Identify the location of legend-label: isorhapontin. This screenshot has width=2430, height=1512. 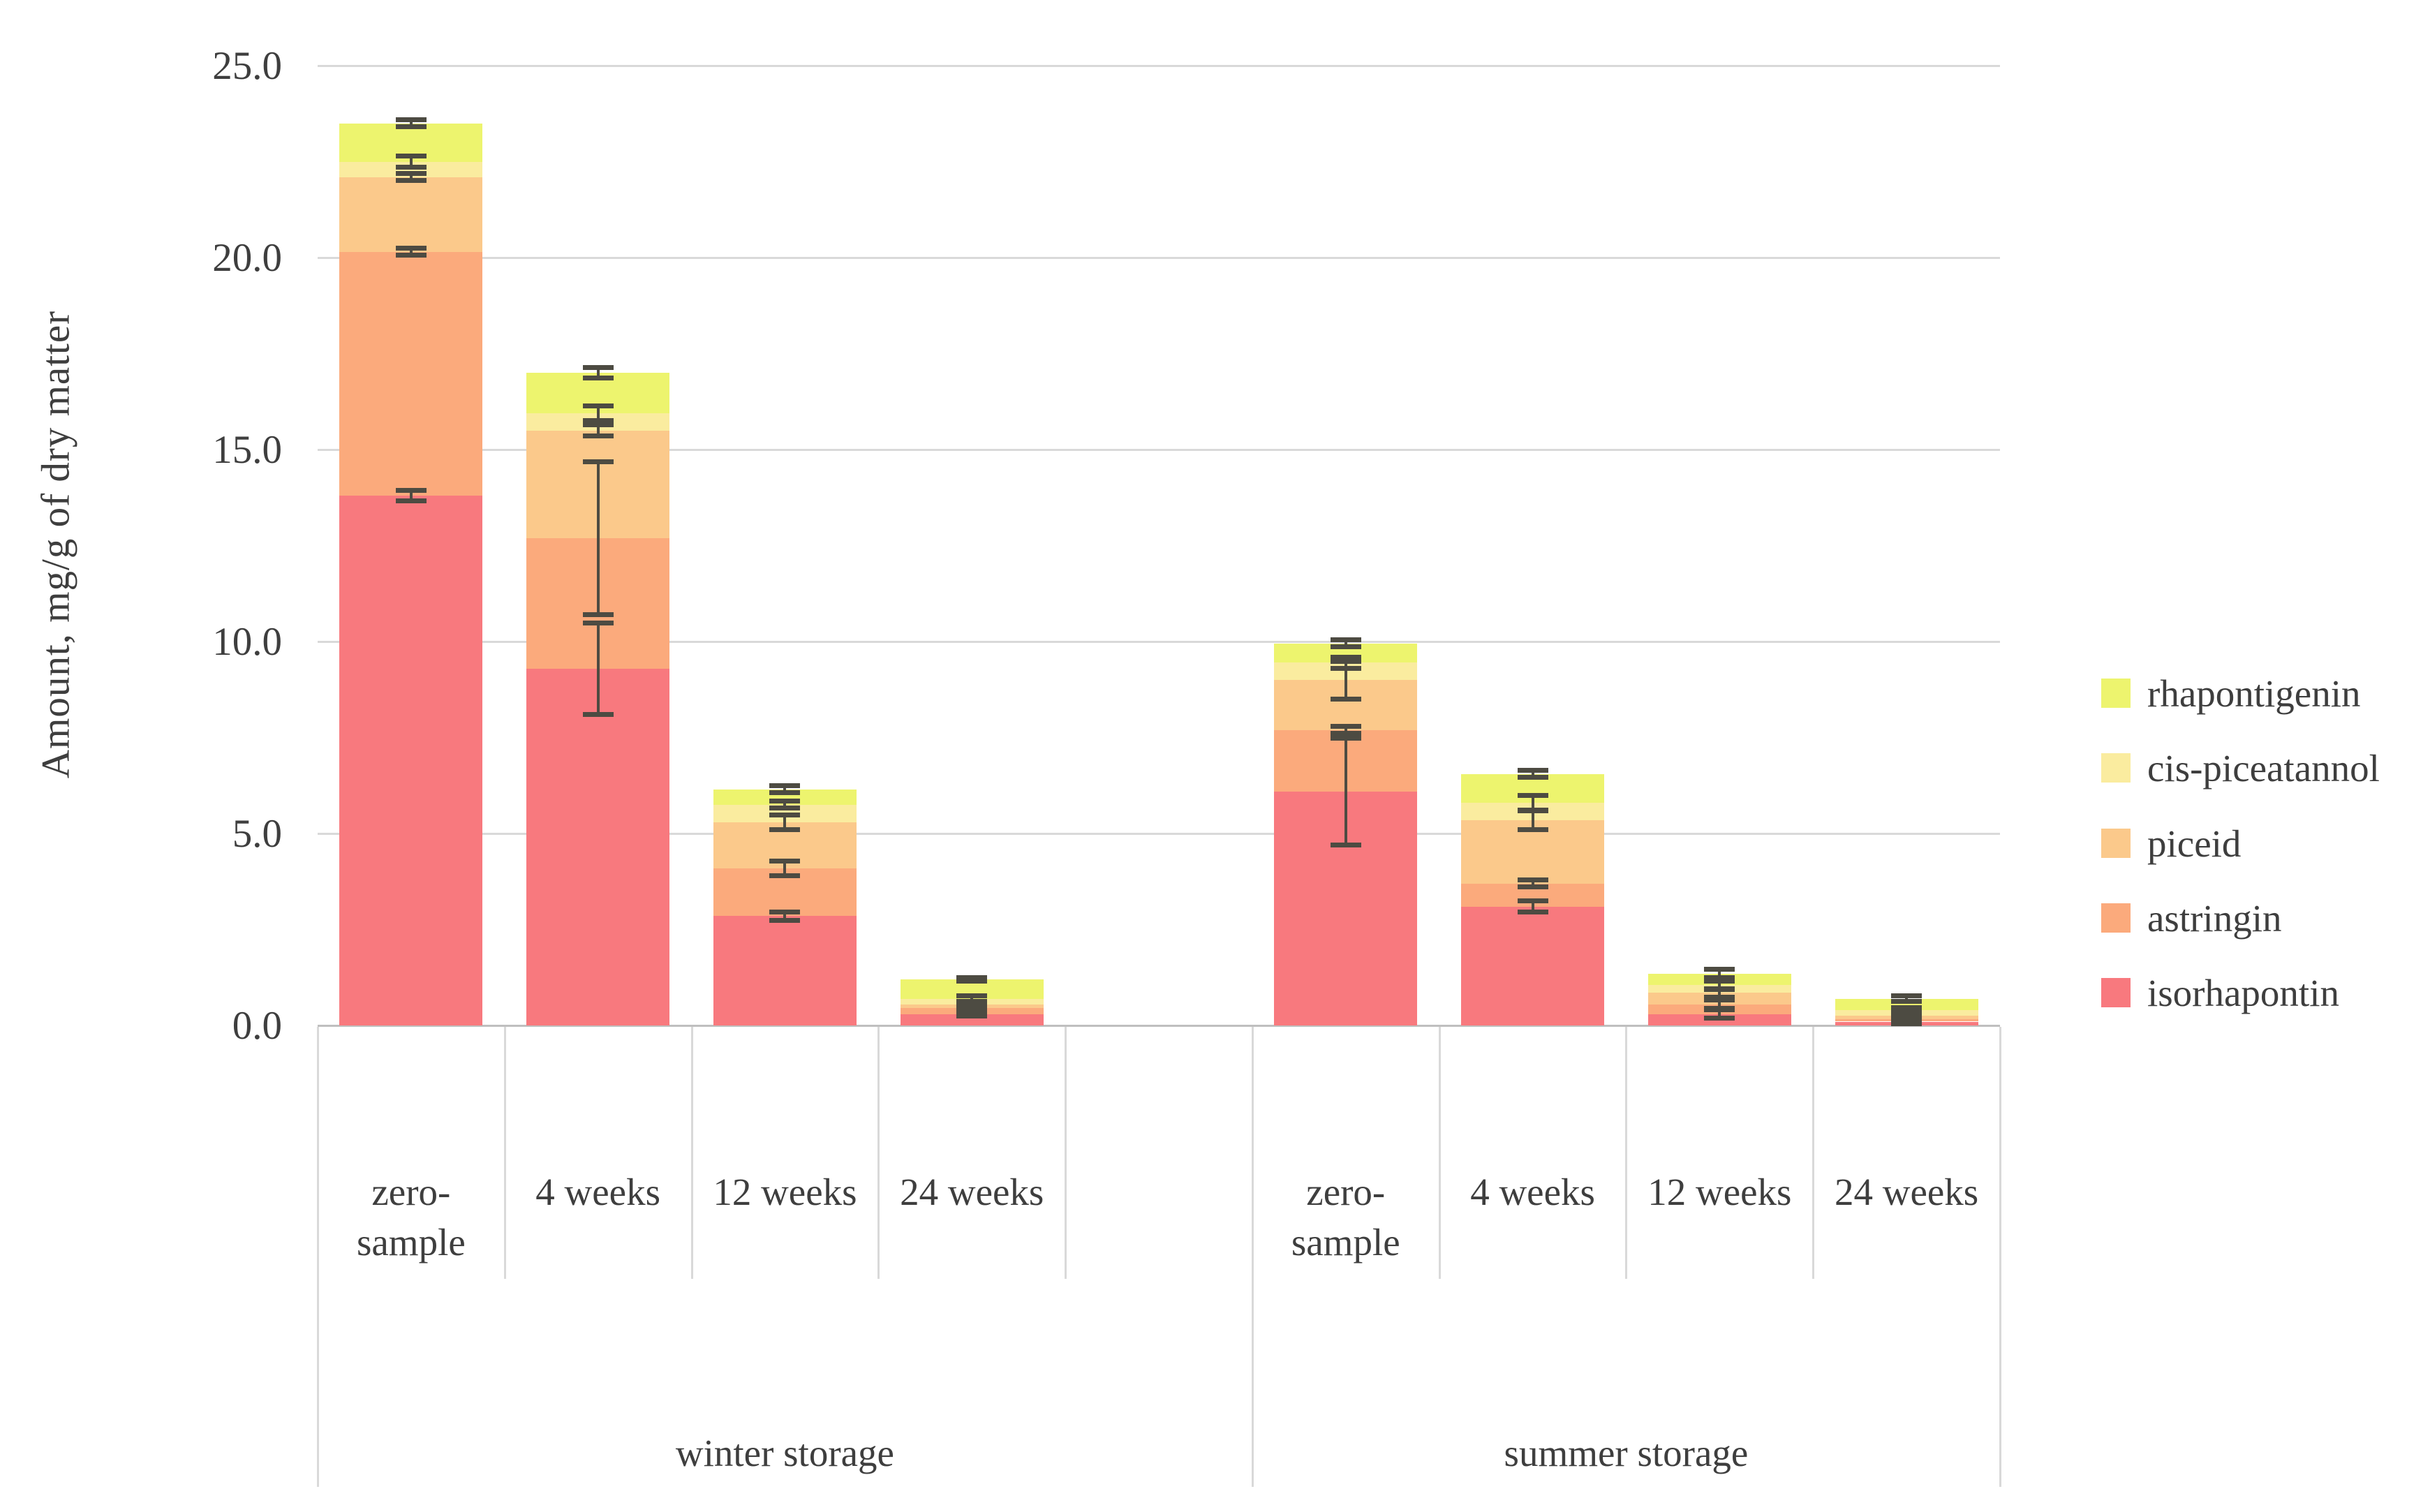
(2243, 992).